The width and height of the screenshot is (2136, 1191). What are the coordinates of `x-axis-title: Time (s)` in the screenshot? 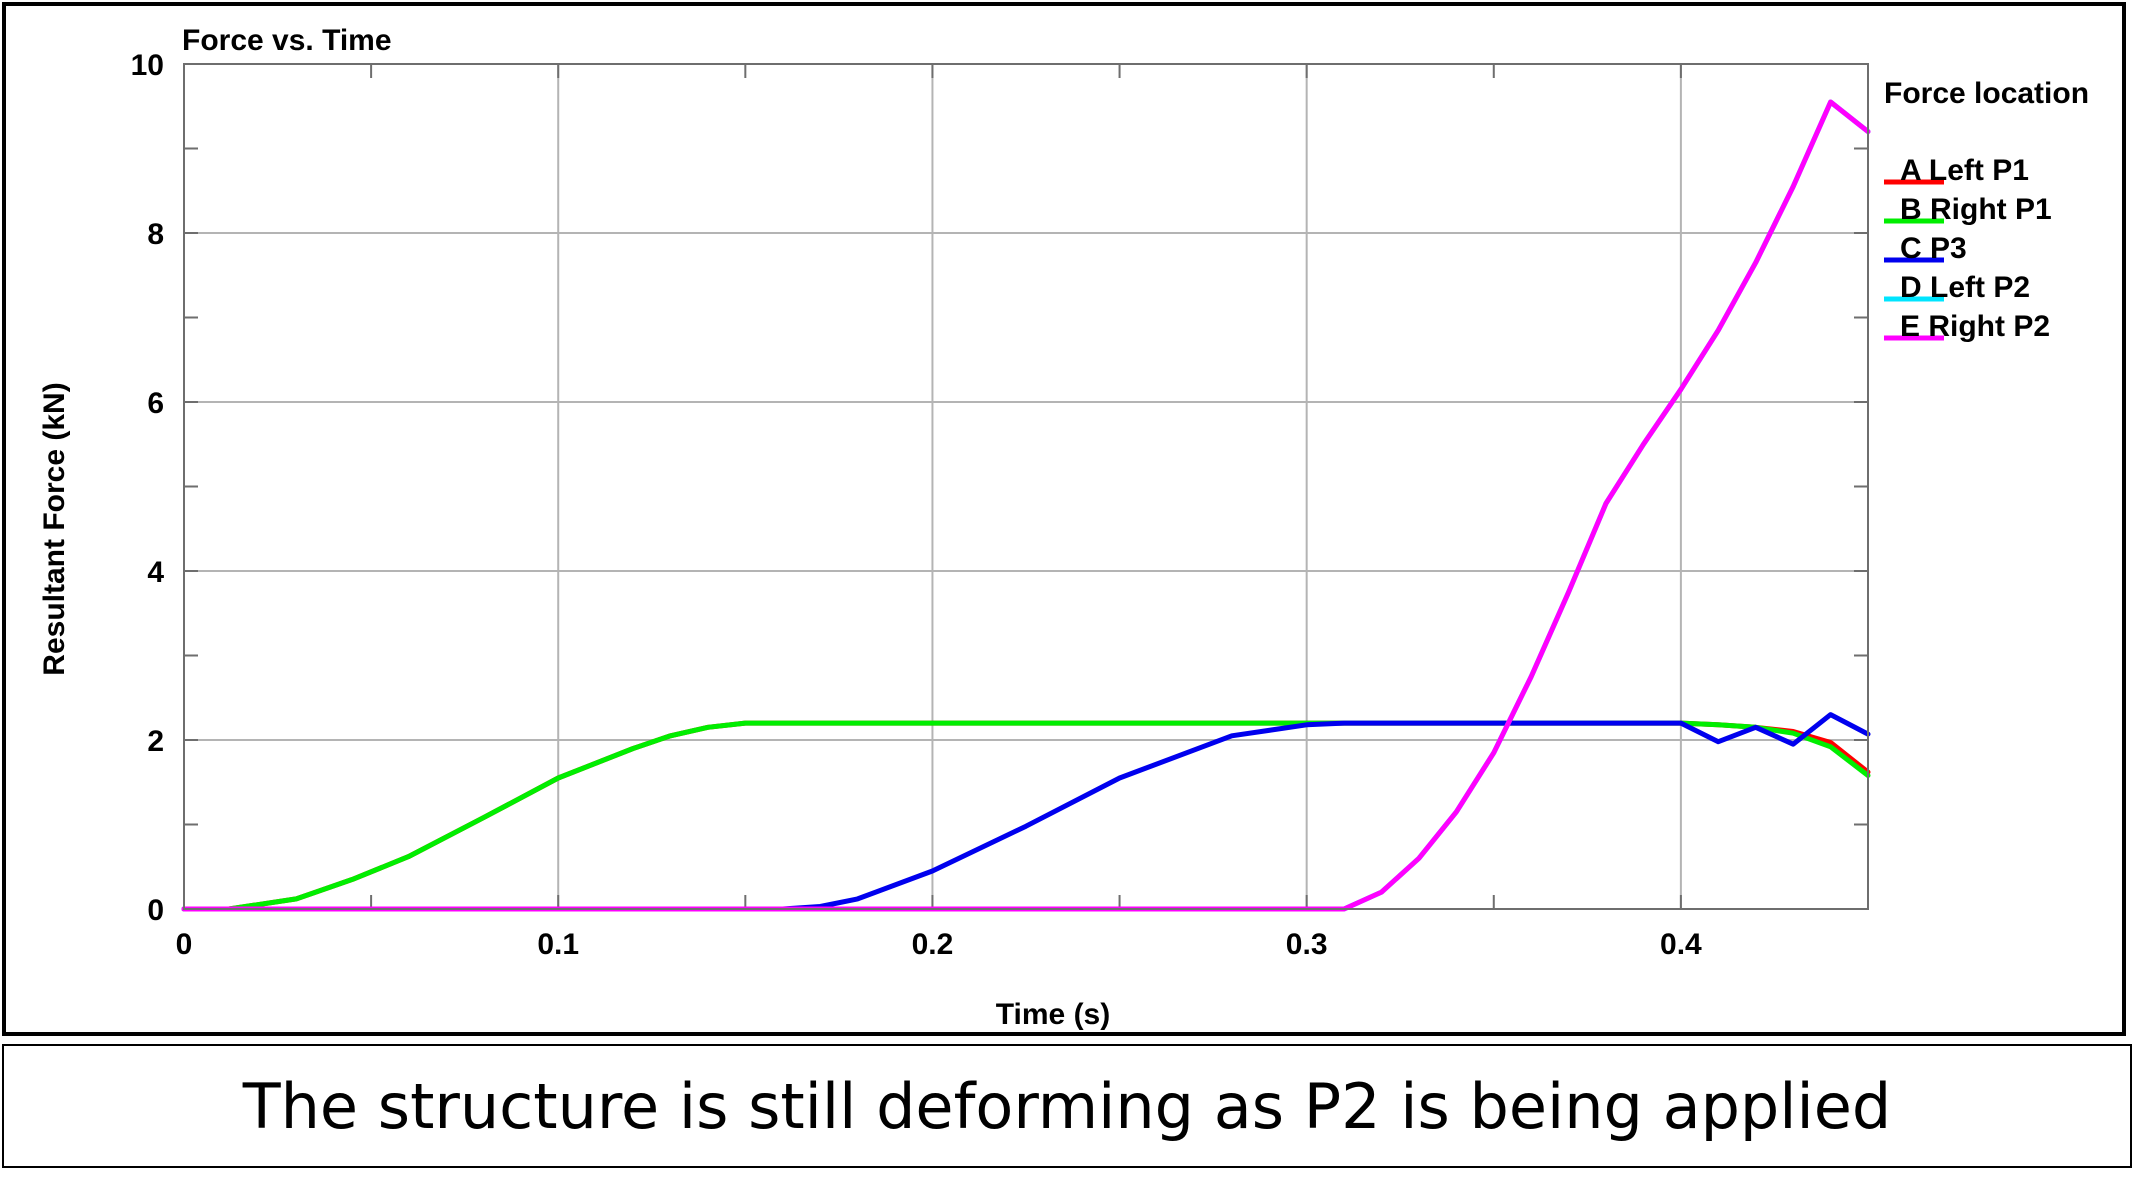 It's located at (1053, 1014).